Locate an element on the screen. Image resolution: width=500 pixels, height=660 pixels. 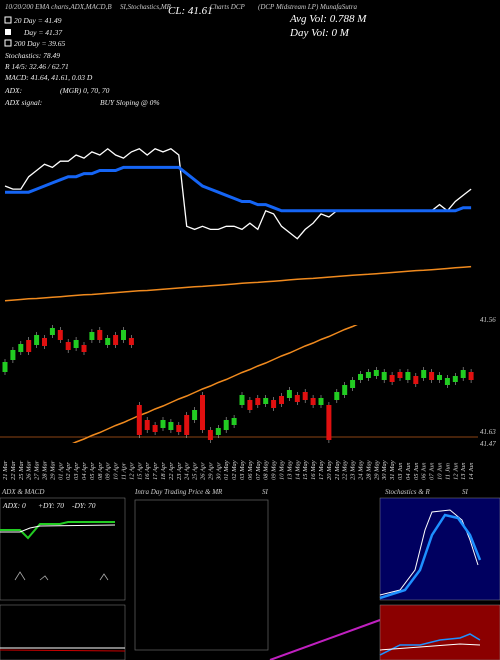
legend: 200 Day = 39.65 is located at coordinates (40, 43).